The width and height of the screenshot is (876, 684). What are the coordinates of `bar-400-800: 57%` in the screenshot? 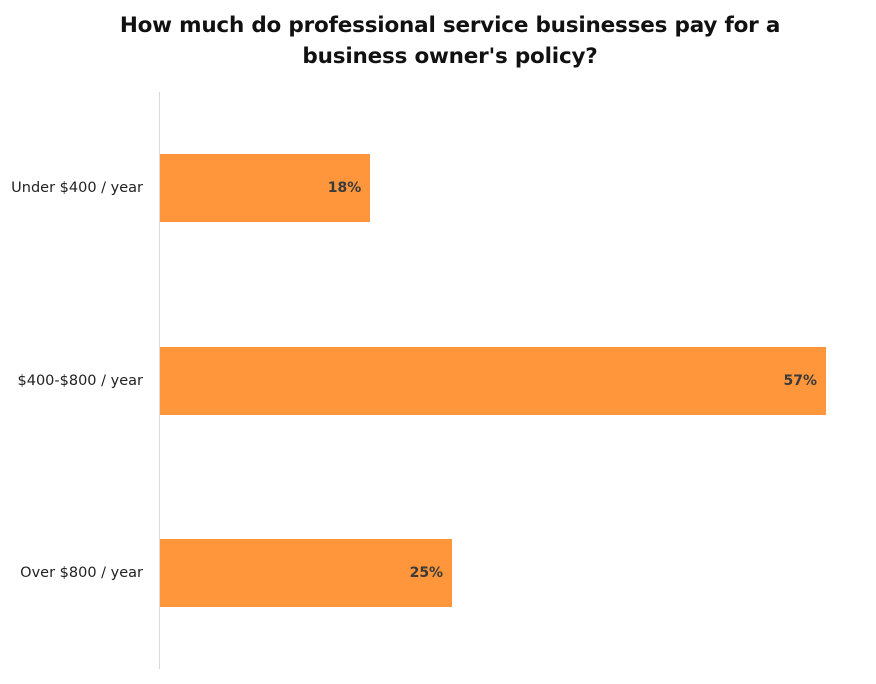 It's located at (493, 381).